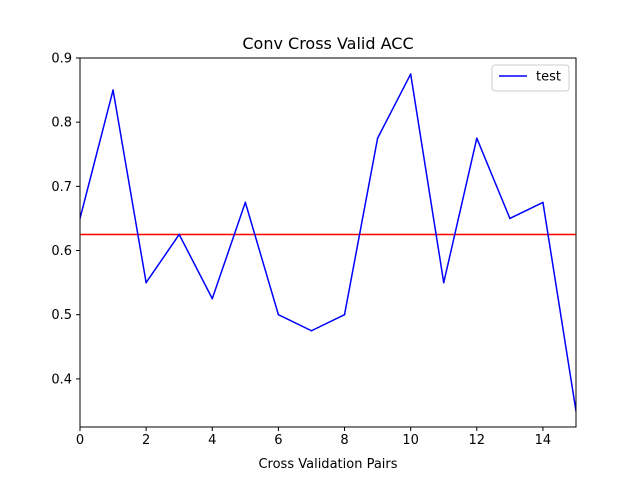 The image size is (640, 484). Describe the element at coordinates (61, 123) in the screenshot. I see `y-tick-label-4: 0.8` at that location.